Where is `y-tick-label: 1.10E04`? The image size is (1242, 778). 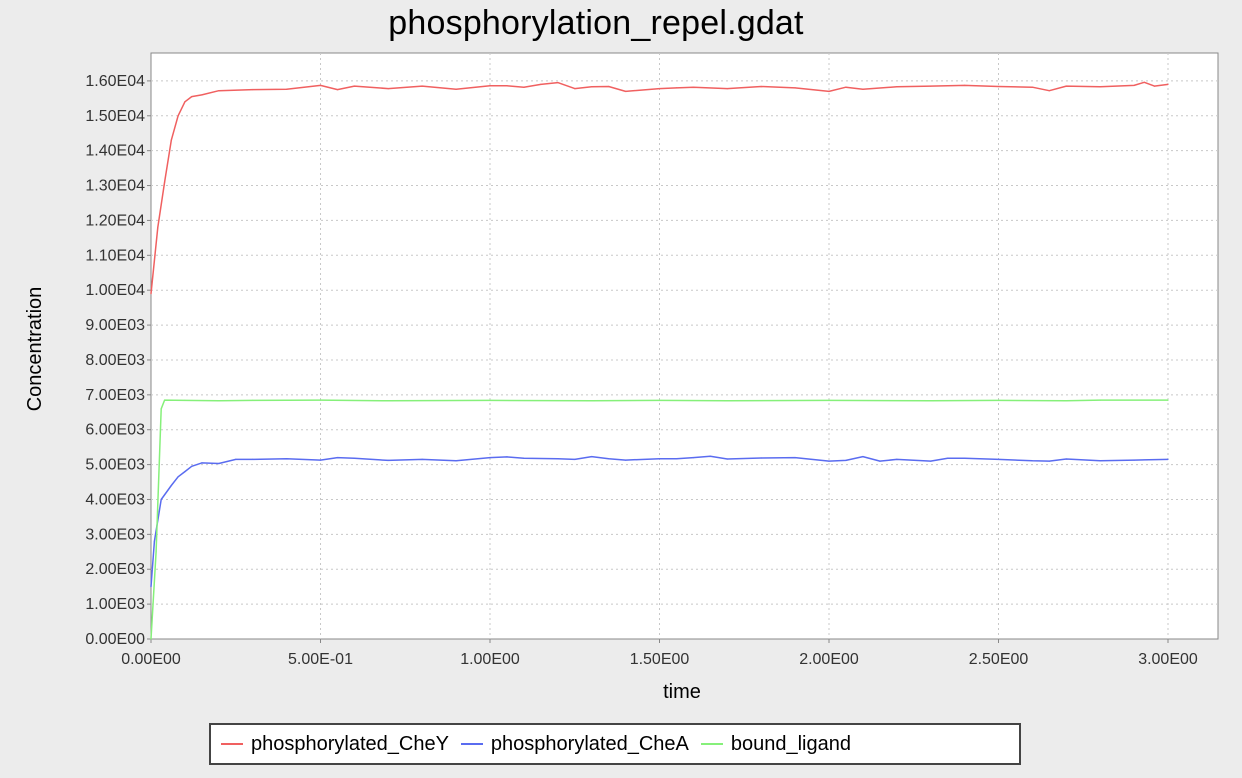 y-tick-label: 1.10E04 is located at coordinates (115, 255).